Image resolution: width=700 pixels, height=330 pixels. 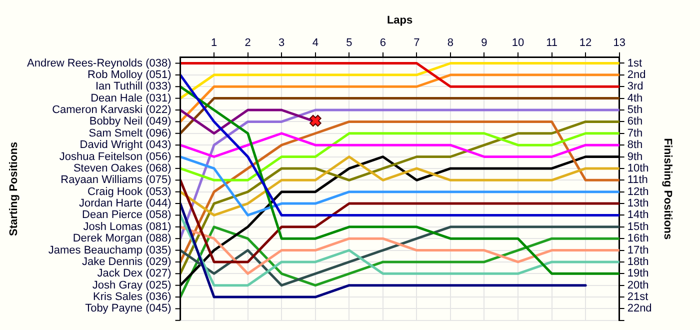 I want to click on y-tick-label: 3rd, so click(x=635, y=86).